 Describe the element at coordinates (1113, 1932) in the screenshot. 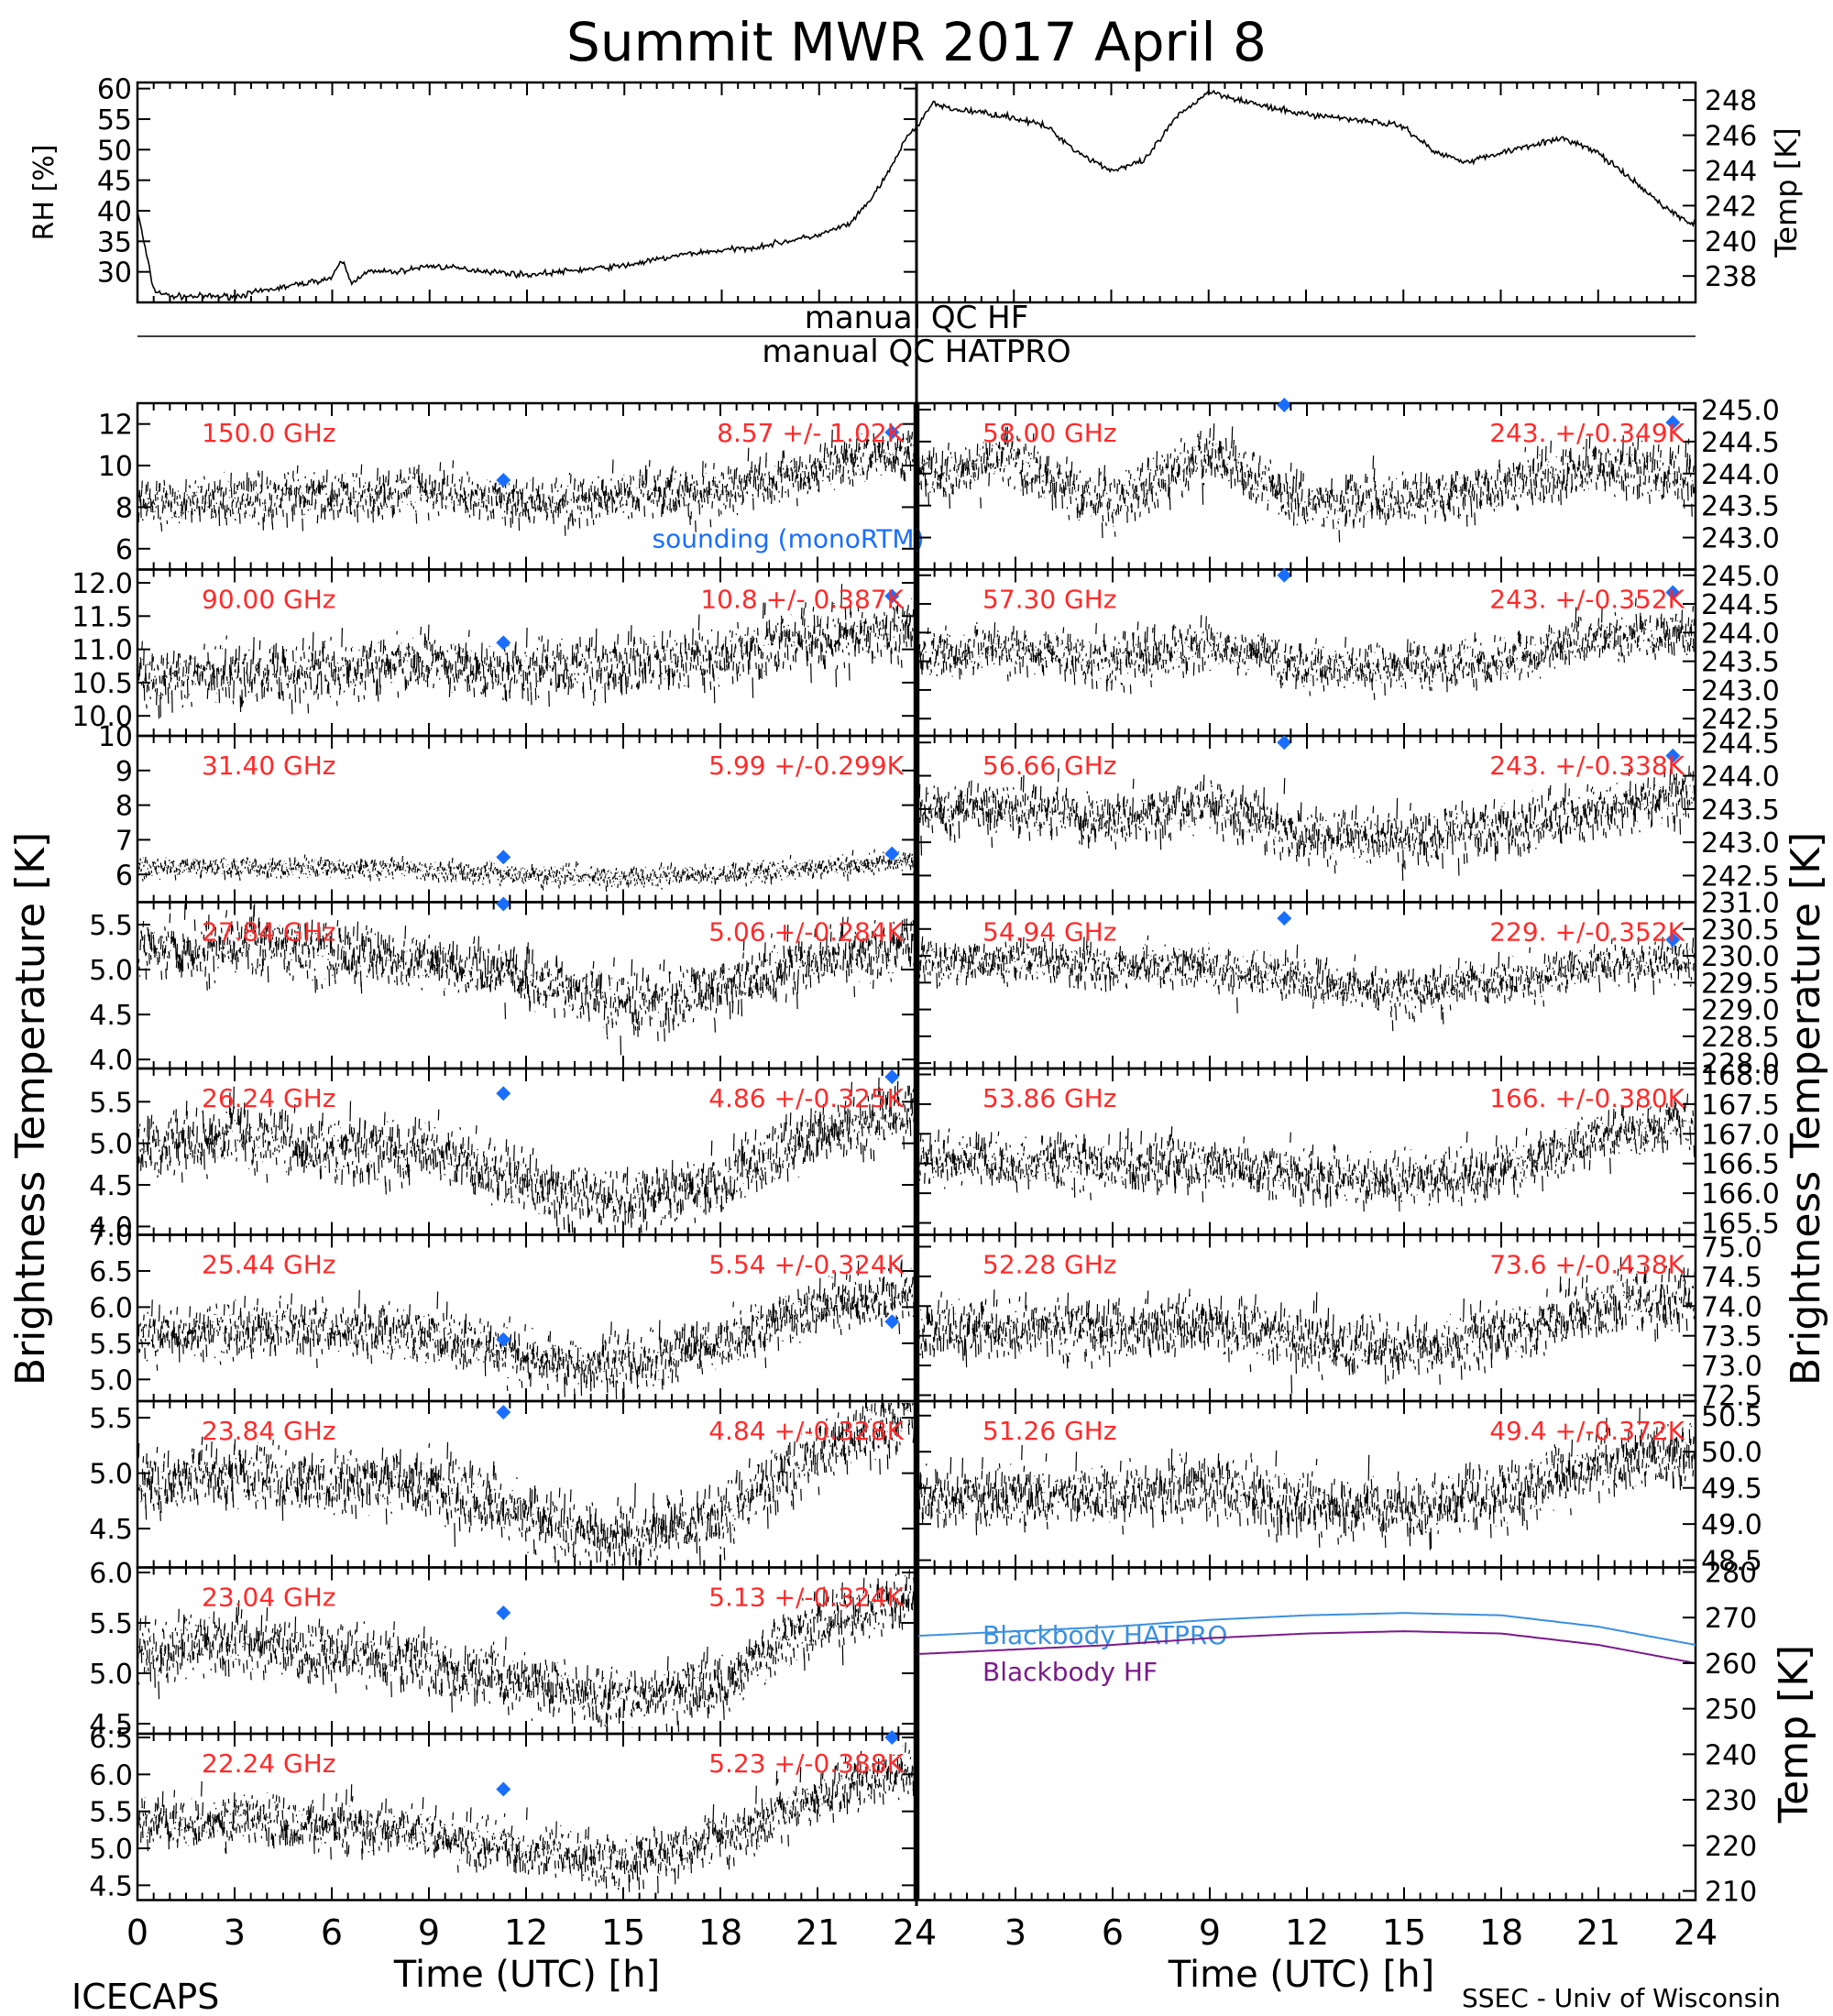

I see `x-tick-label: 6` at that location.